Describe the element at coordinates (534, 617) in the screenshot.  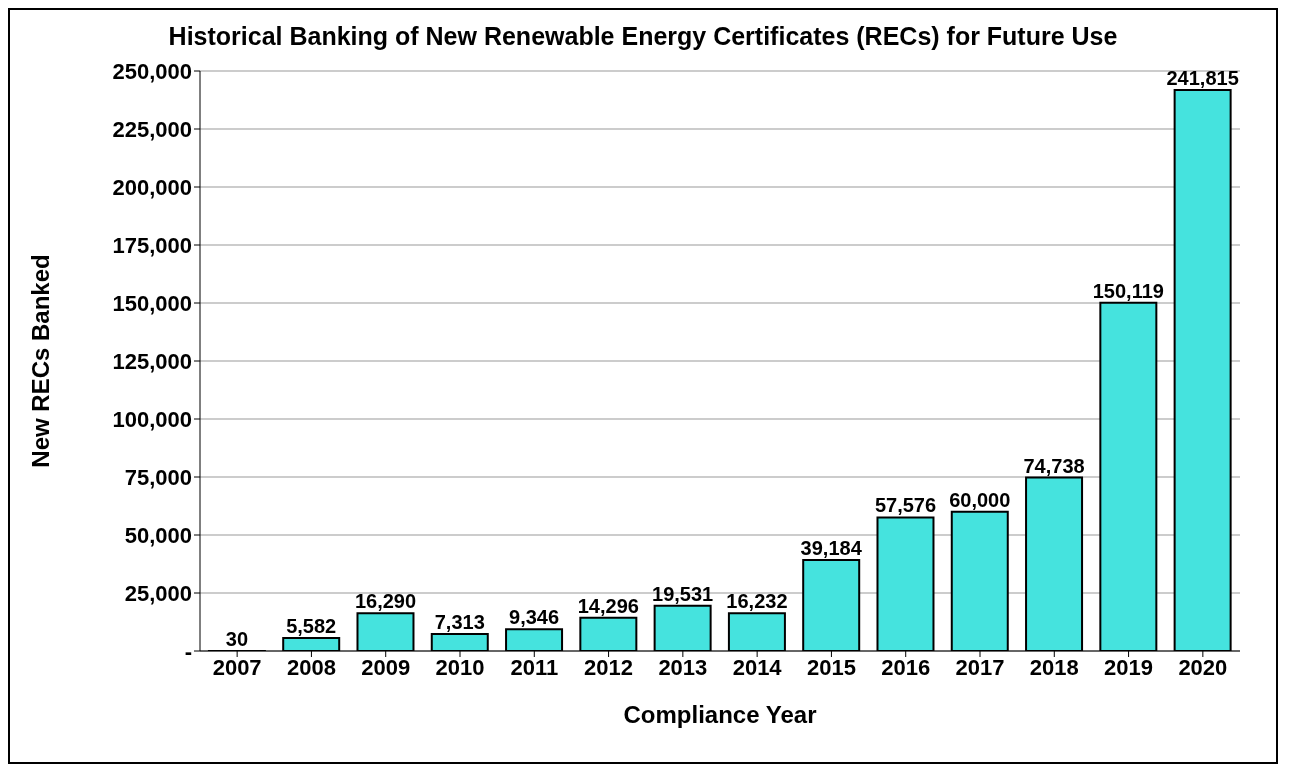
I see `data-label: 9,346` at that location.